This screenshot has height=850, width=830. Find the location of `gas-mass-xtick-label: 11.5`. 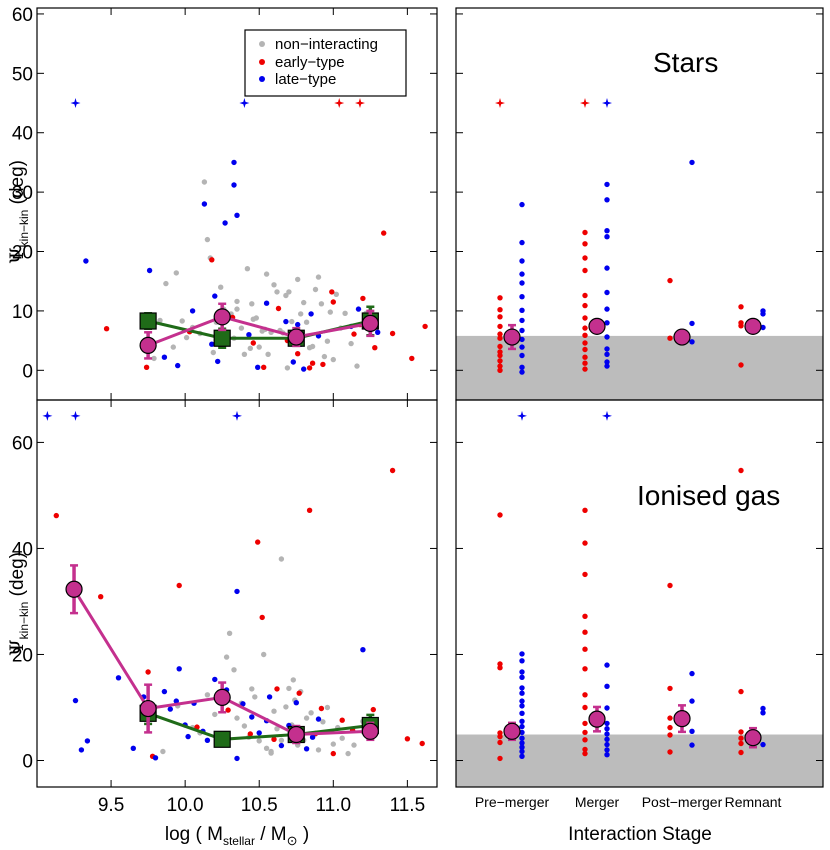

gas-mass-xtick-label: 11.5 is located at coordinates (408, 805).